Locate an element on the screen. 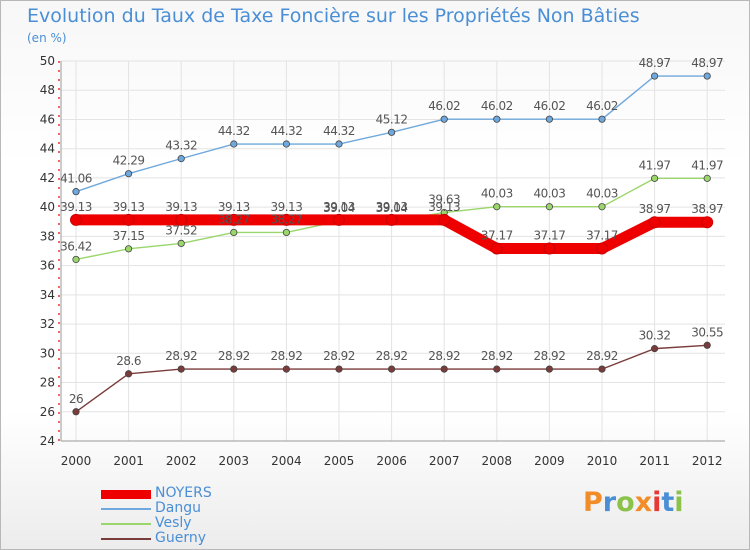 Image resolution: width=750 pixels, height=550 pixels. data-label-guerny: 30.55 is located at coordinates (707, 332).